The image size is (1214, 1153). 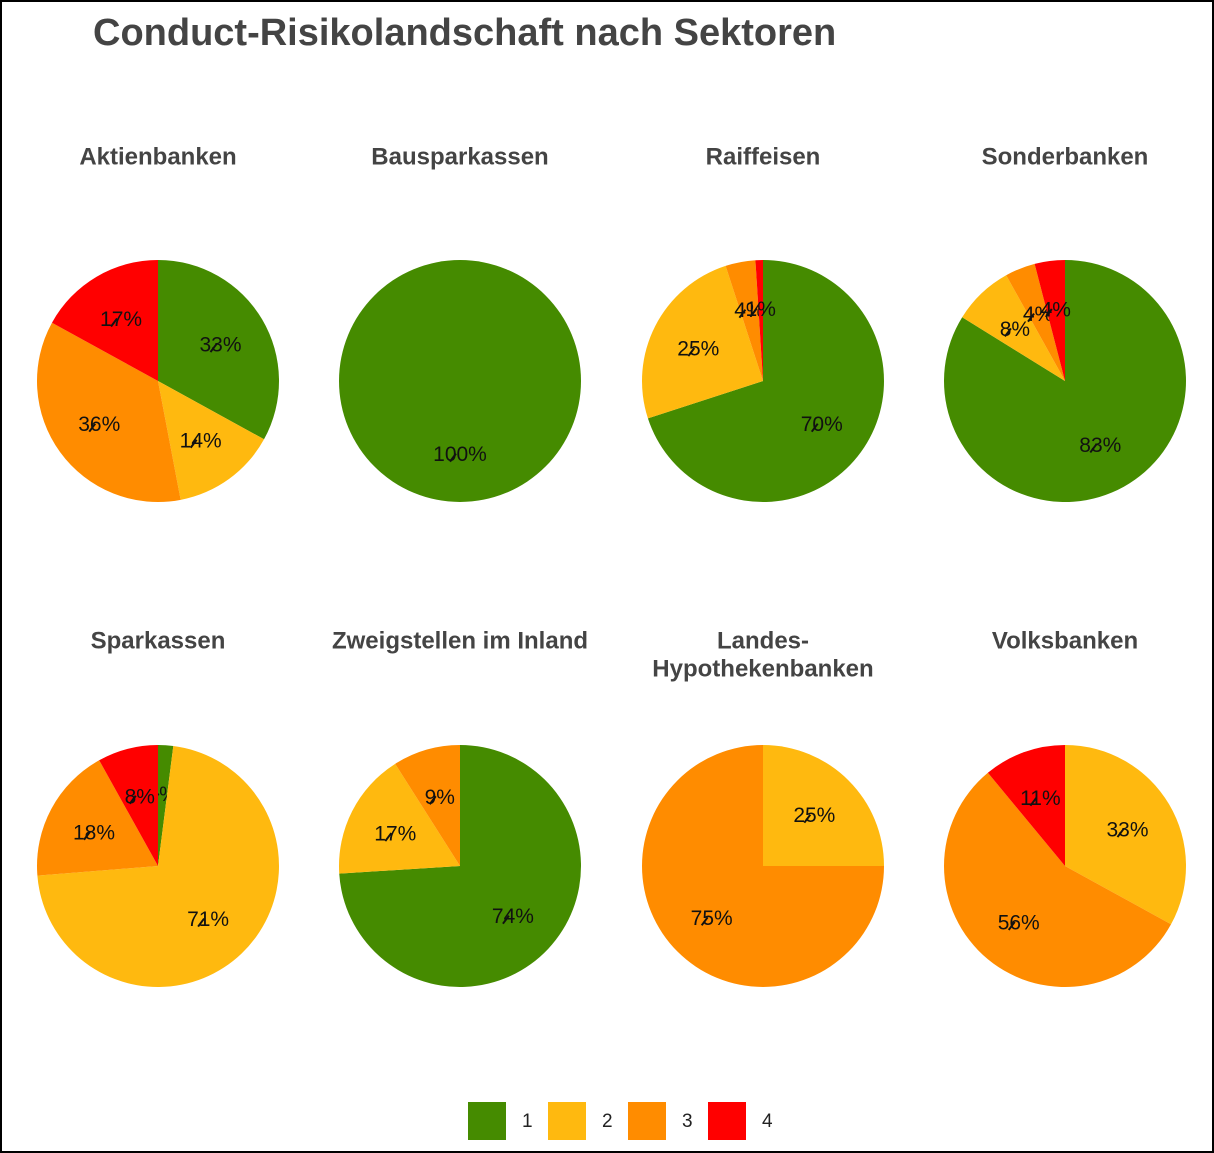 I want to click on value-label: 1%, so click(x=761, y=309).